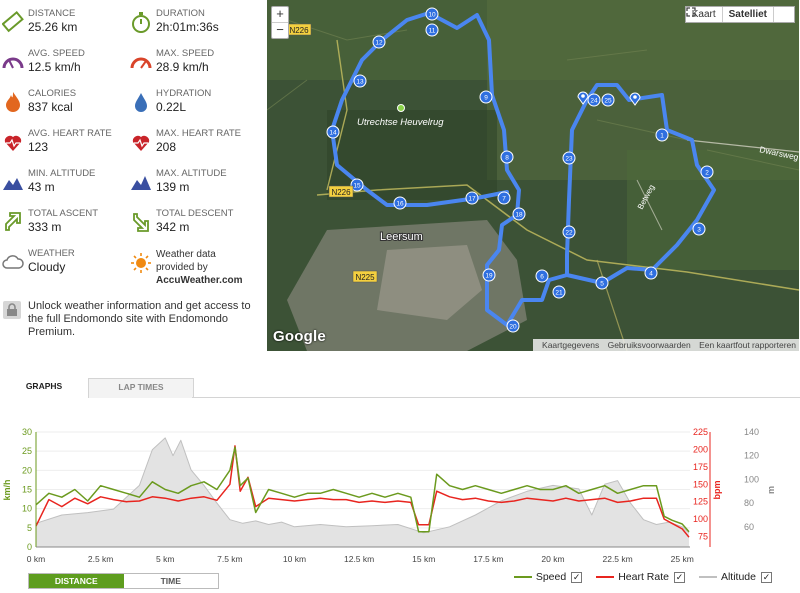 This screenshot has height=593, width=800. I want to click on tab-lap-times: LAP TIMES, so click(141, 388).